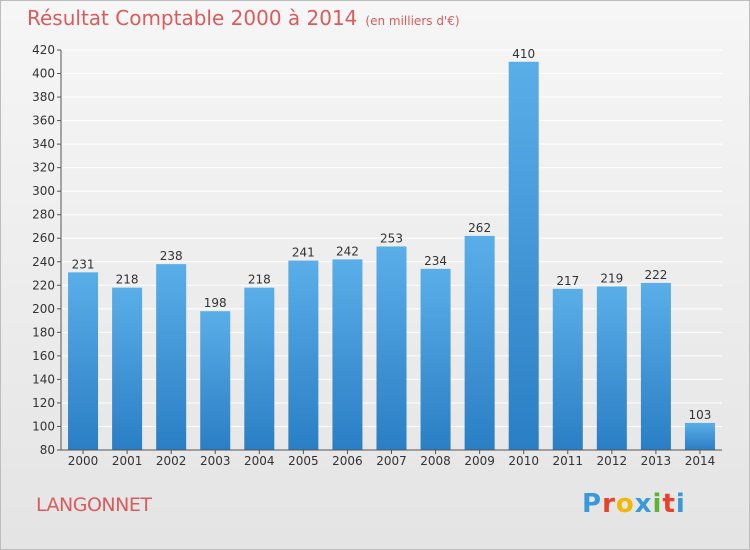 This screenshot has width=750, height=550. What do you see at coordinates (655, 275) in the screenshot?
I see `bar-value-label: 222` at bounding box center [655, 275].